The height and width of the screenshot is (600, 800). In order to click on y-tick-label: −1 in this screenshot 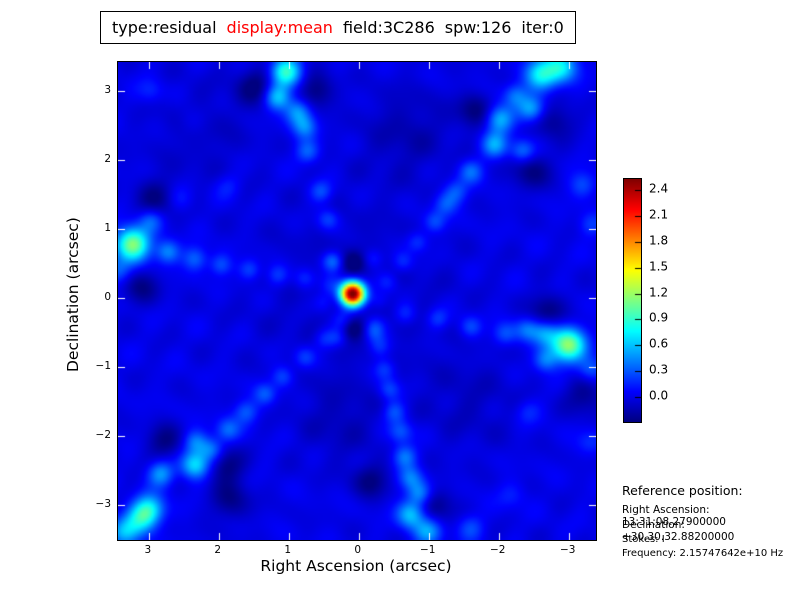, I will do `click(103, 365)`.